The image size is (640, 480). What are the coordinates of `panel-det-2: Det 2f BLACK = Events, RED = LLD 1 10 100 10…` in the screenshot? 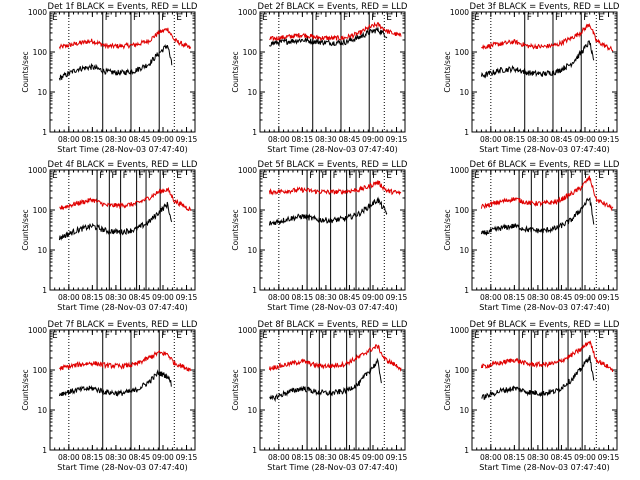 It's located at (319, 78).